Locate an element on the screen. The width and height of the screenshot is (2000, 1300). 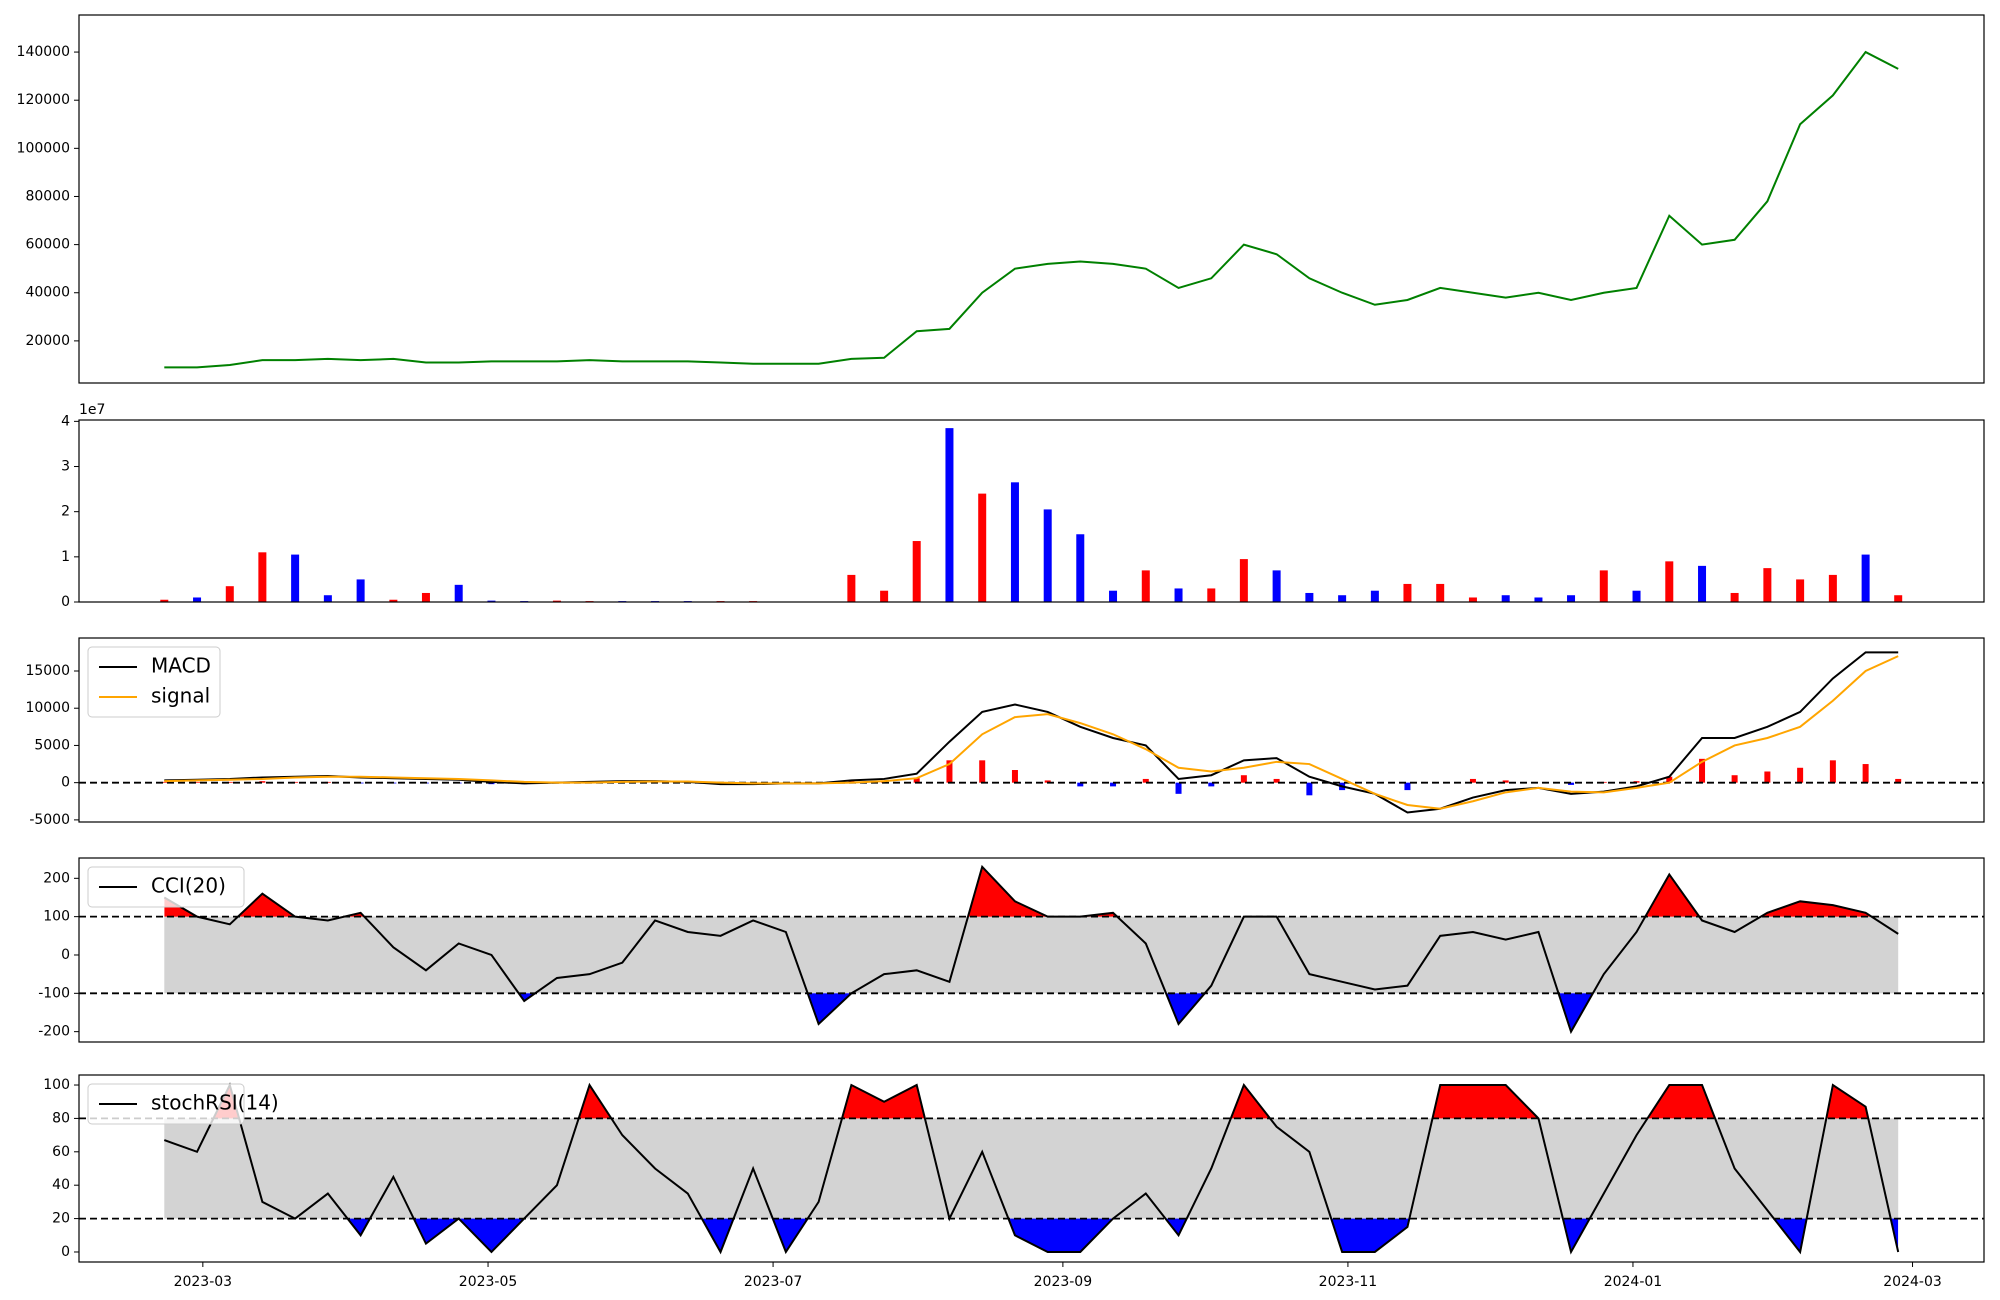
y-tick-label: -200 is located at coordinates (54, 1032).